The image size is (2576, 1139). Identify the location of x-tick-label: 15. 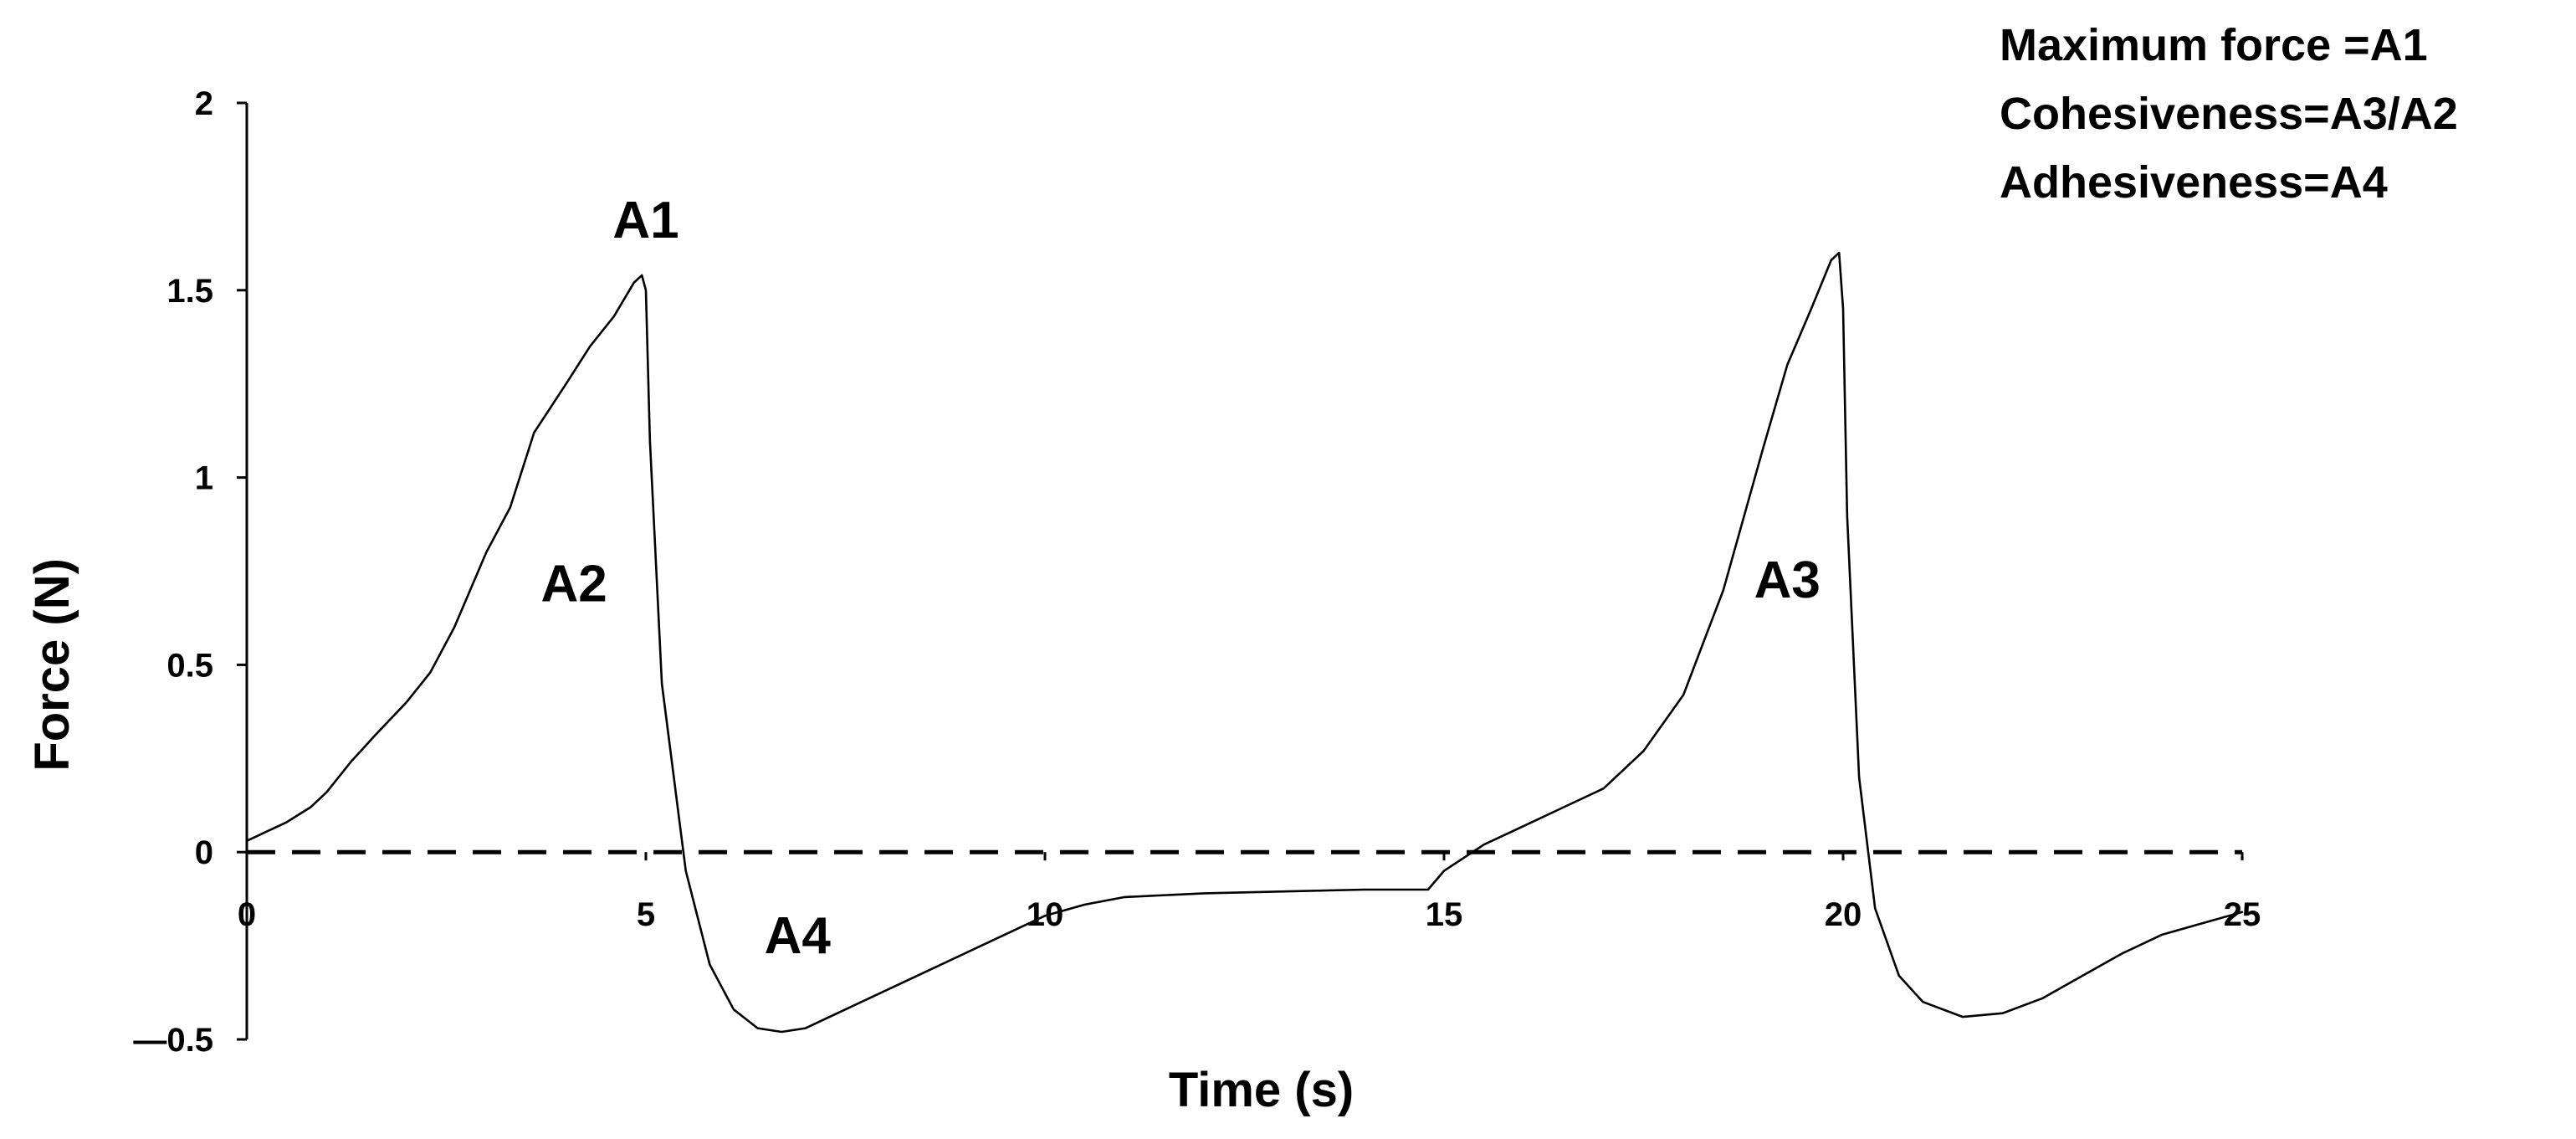
(1445, 914).